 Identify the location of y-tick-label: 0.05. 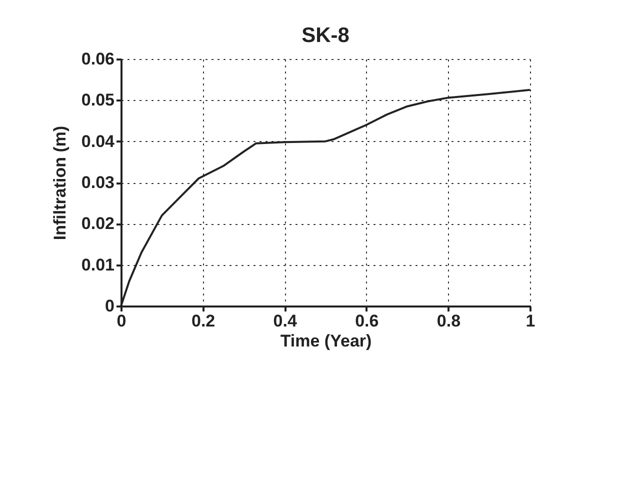
(97, 100).